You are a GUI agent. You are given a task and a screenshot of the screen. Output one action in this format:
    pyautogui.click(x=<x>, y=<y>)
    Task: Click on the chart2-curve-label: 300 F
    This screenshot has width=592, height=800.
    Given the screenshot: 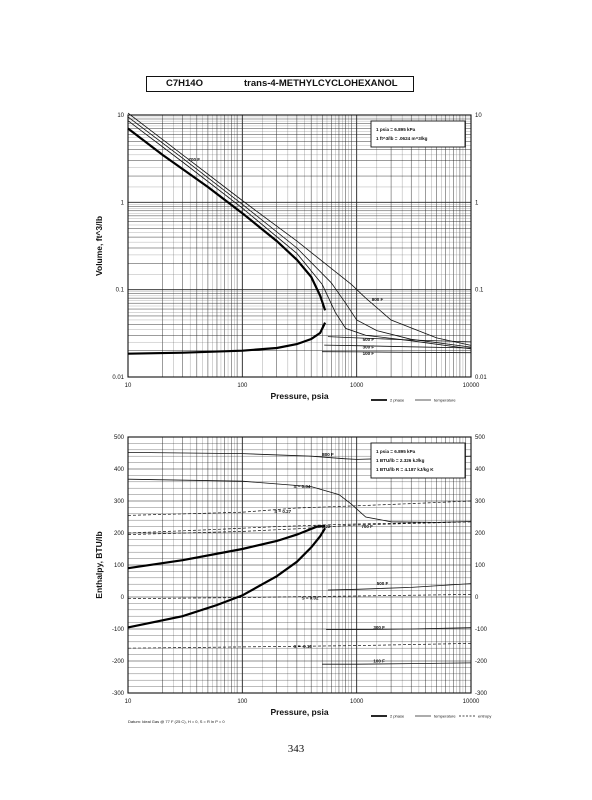 What is the action you would take?
    pyautogui.click(x=379, y=627)
    